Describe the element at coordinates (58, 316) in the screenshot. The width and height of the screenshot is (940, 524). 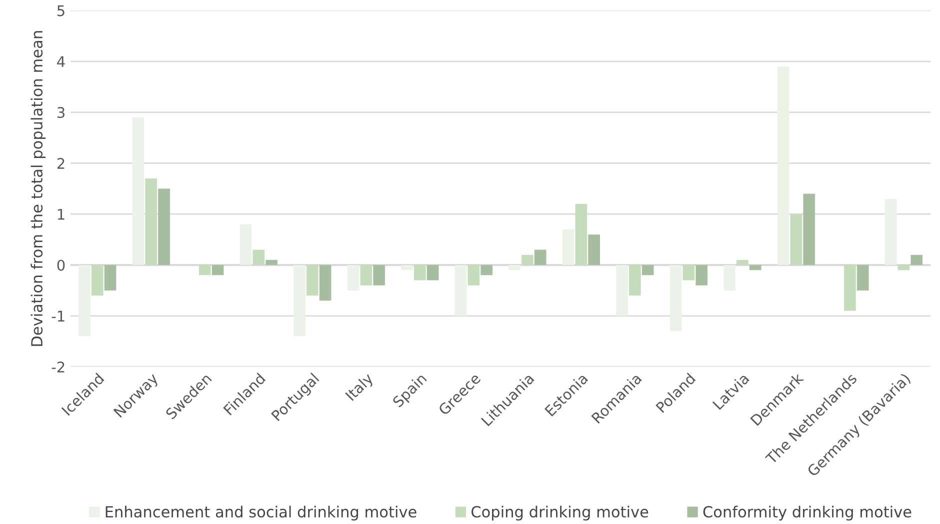
I see `y-tick-label: -1` at that location.